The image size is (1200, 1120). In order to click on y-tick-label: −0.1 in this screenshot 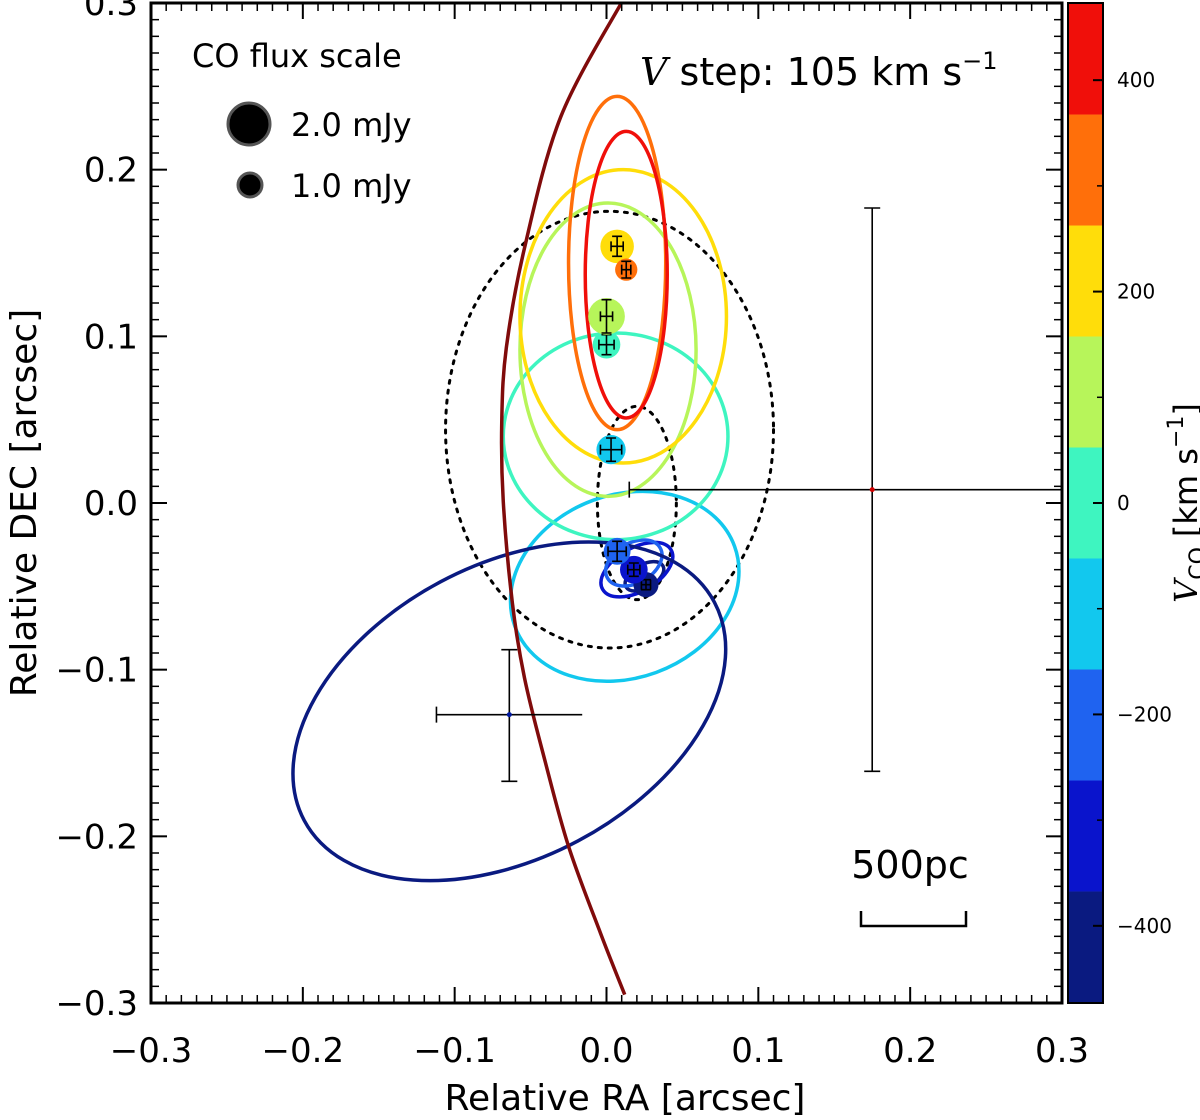, I will do `click(96, 671)`.